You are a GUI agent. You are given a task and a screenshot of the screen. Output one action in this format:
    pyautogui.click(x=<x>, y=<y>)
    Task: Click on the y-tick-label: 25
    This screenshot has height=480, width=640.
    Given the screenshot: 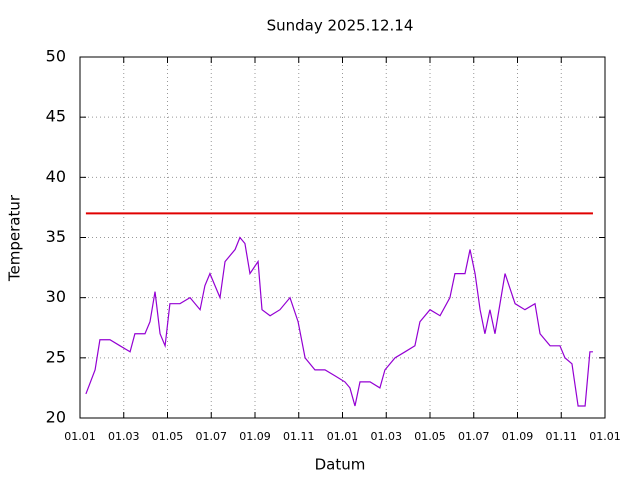 What is the action you would take?
    pyautogui.click(x=56, y=356)
    